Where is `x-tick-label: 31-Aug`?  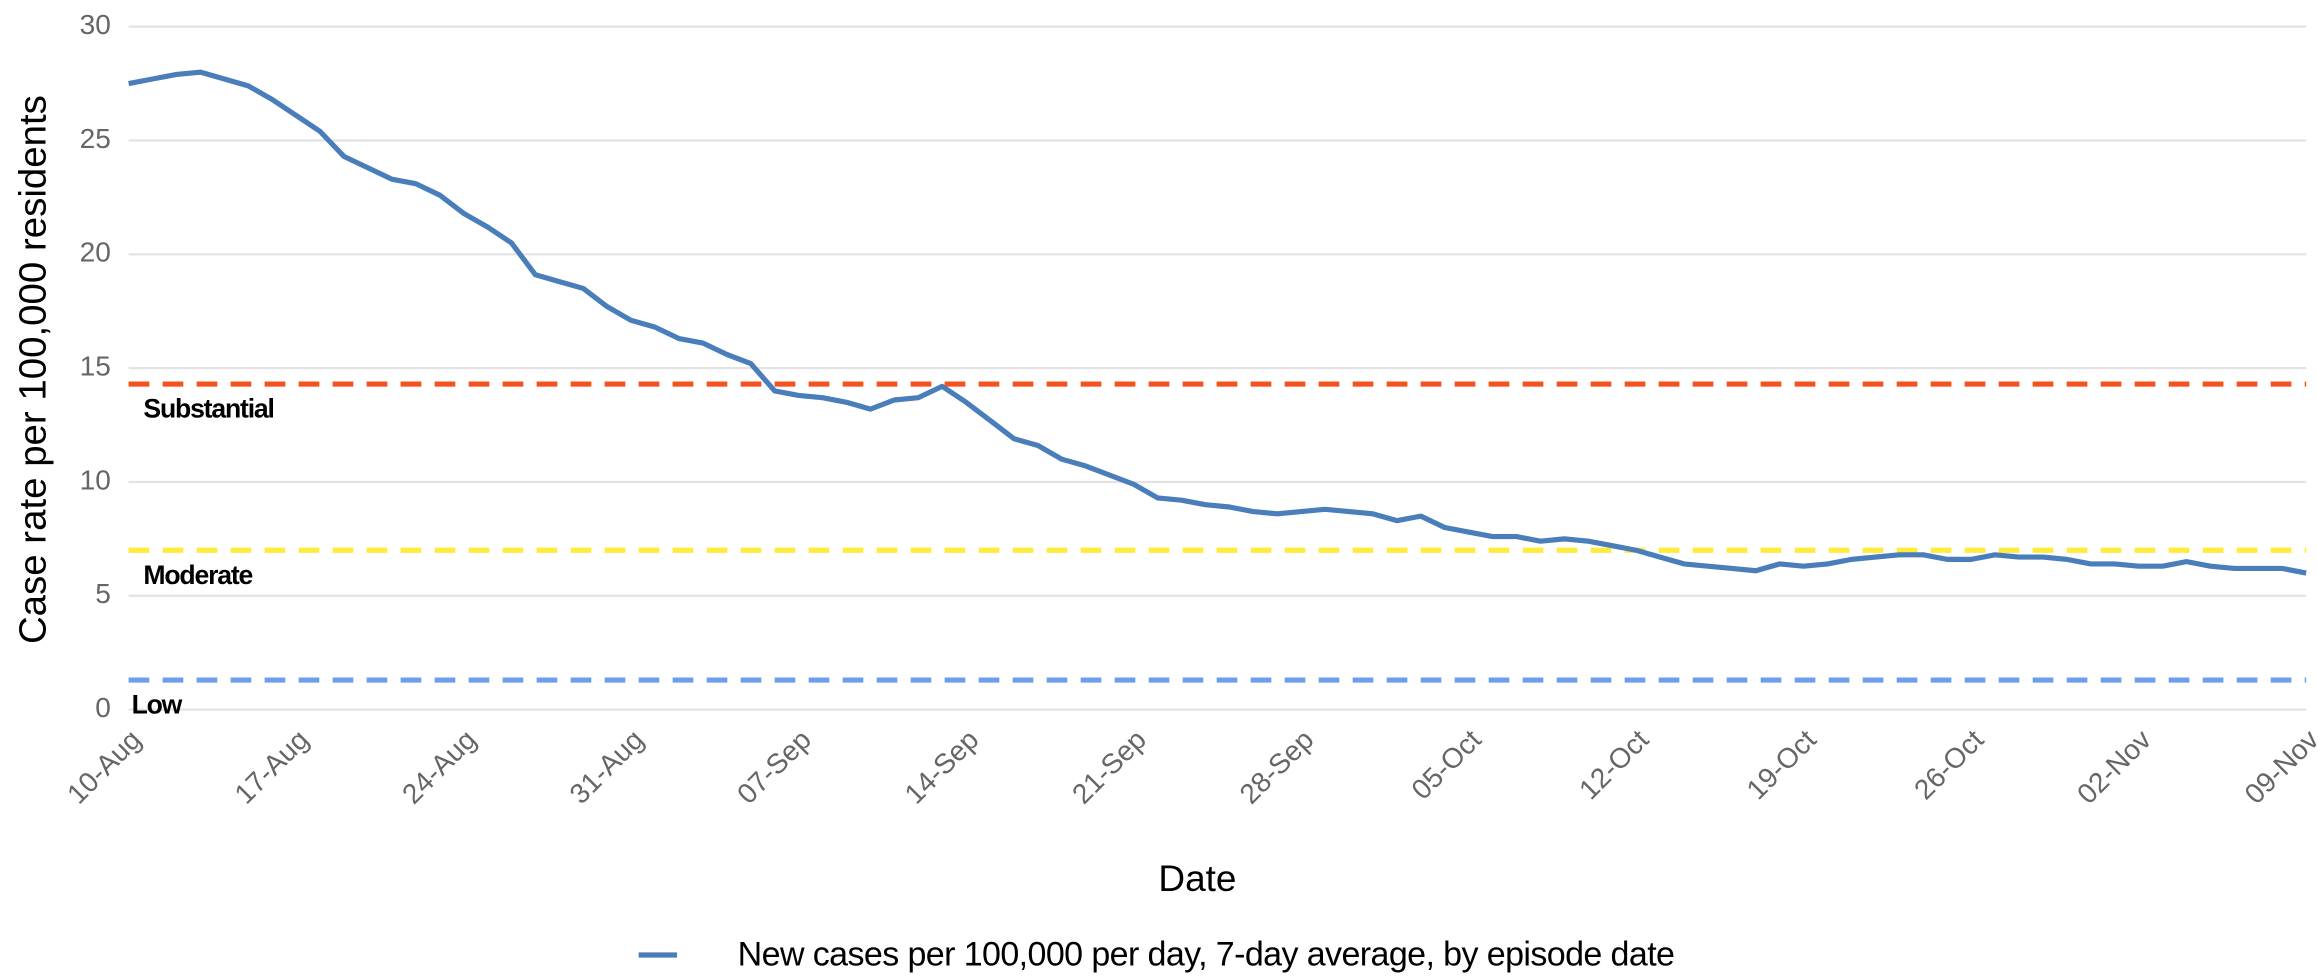
x-tick-label: 31-Aug is located at coordinates (607, 767).